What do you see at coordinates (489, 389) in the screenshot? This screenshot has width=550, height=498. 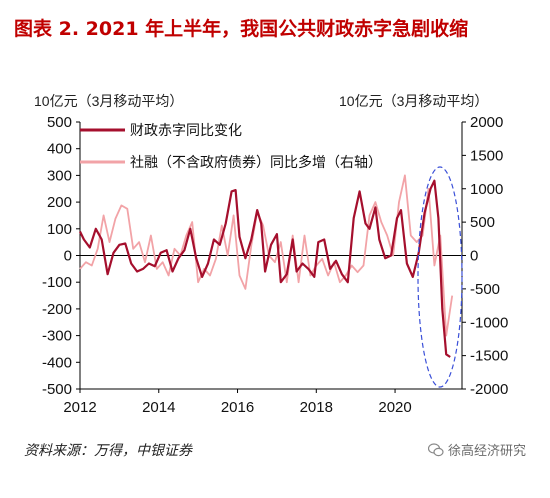 I see `right-tick-label: -2000` at bounding box center [489, 389].